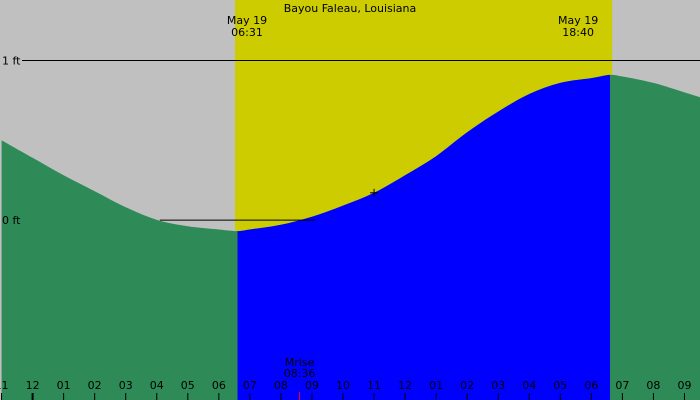  Describe the element at coordinates (247, 32) in the screenshot. I see `daylight-start-time: 06:31` at that location.